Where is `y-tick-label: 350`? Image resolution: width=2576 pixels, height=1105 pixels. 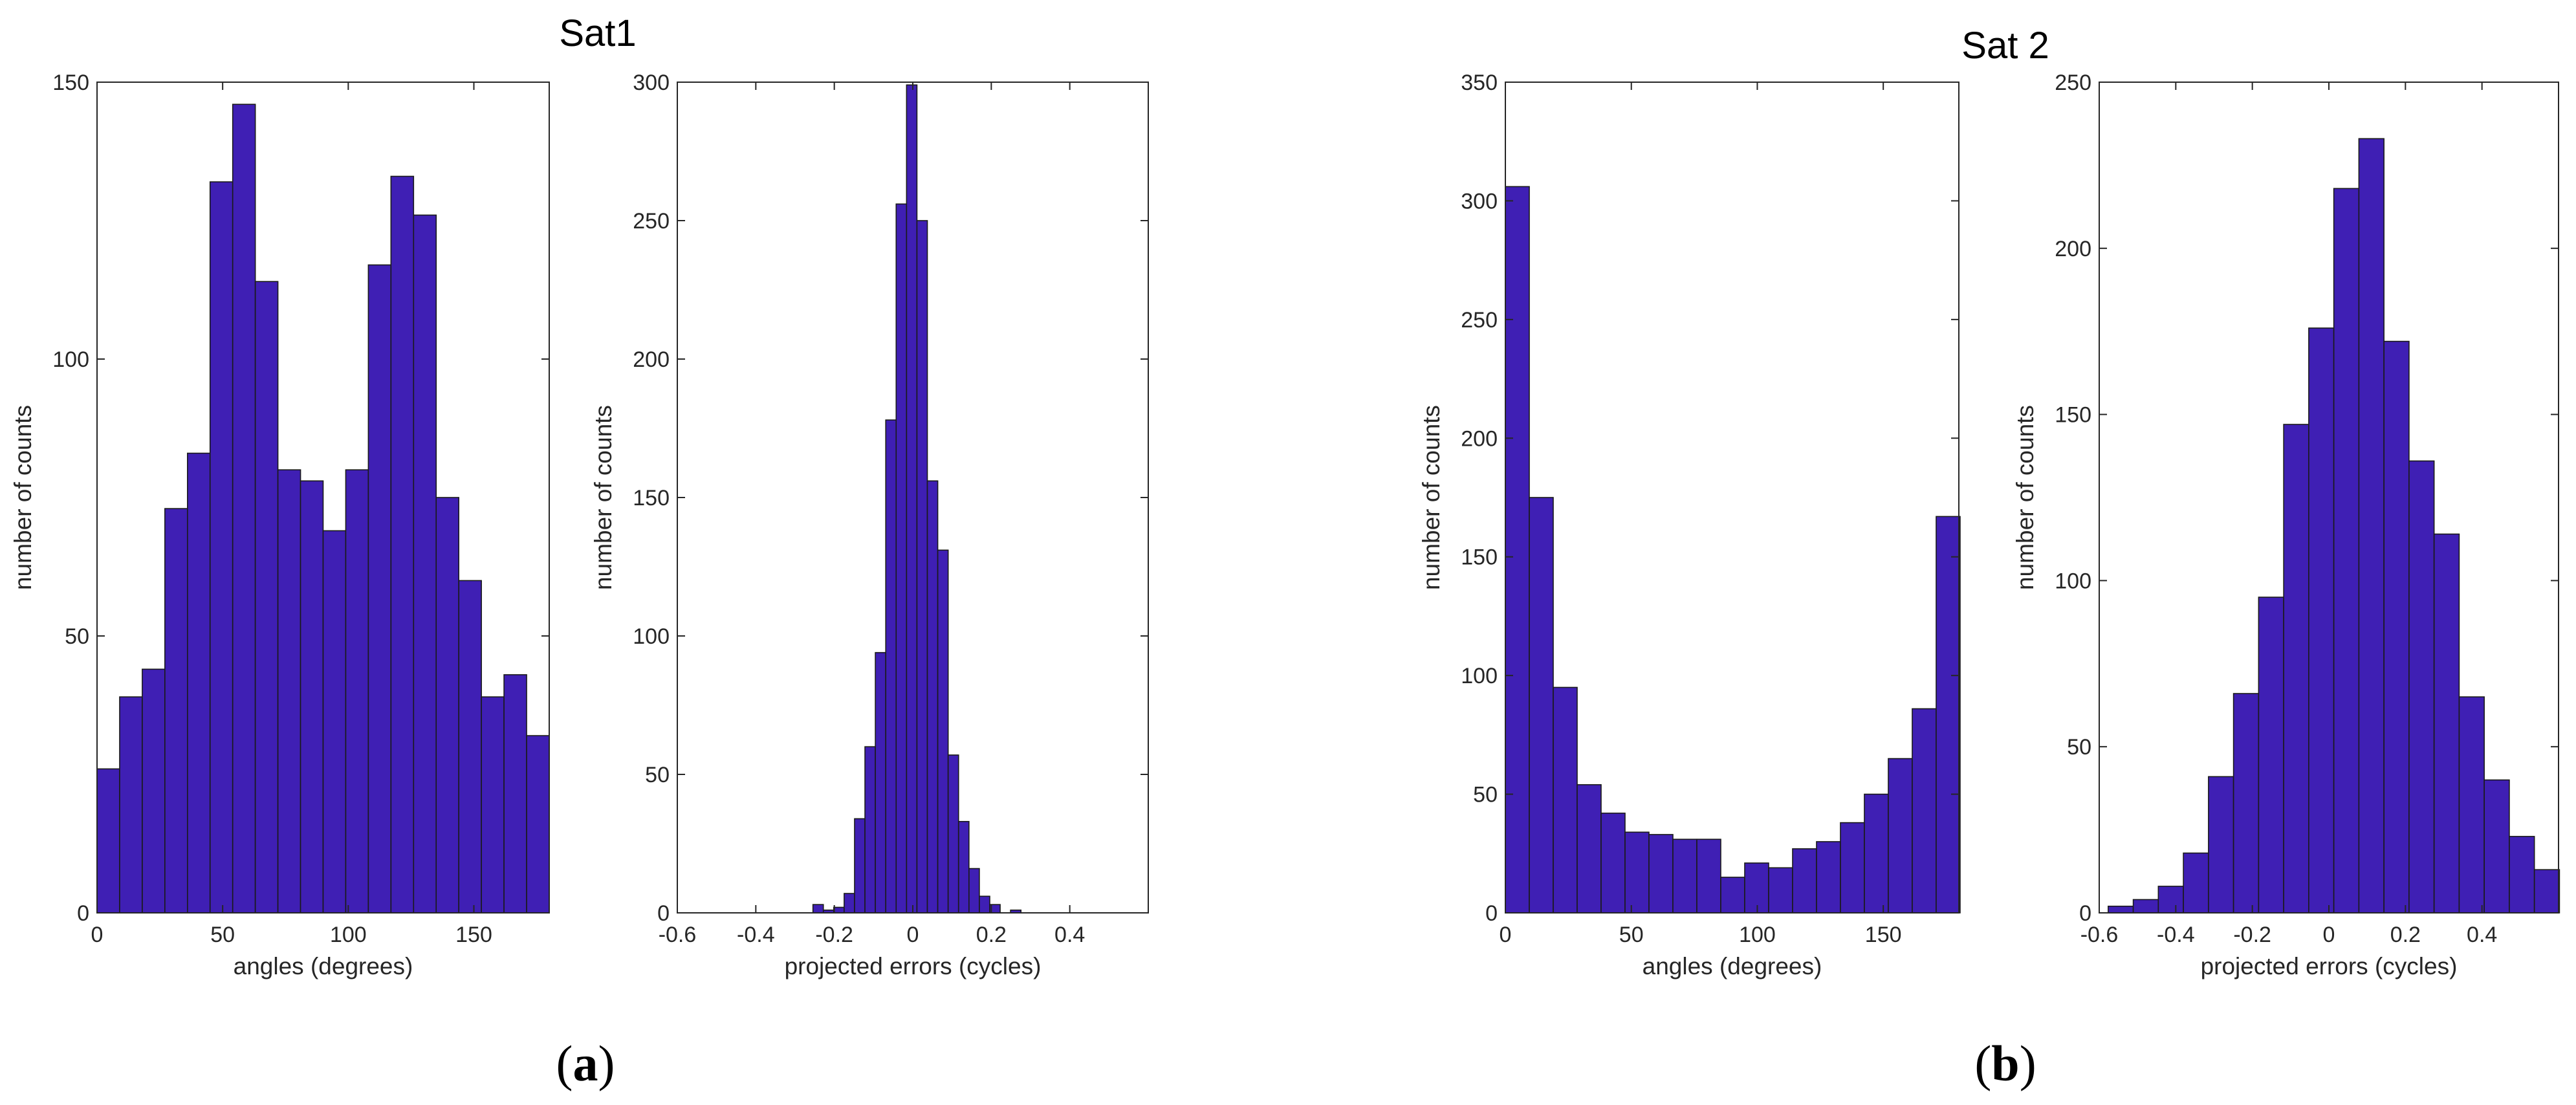 y-tick-label: 350 is located at coordinates (1479, 83).